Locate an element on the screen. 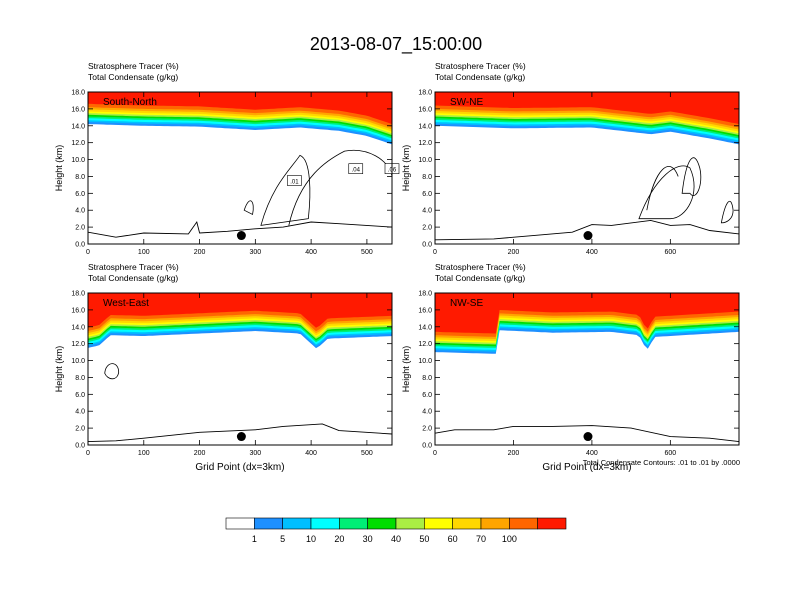 Image resolution: width=792 pixels, height=612 pixels. colorbar-label: 10 is located at coordinates (311, 539).